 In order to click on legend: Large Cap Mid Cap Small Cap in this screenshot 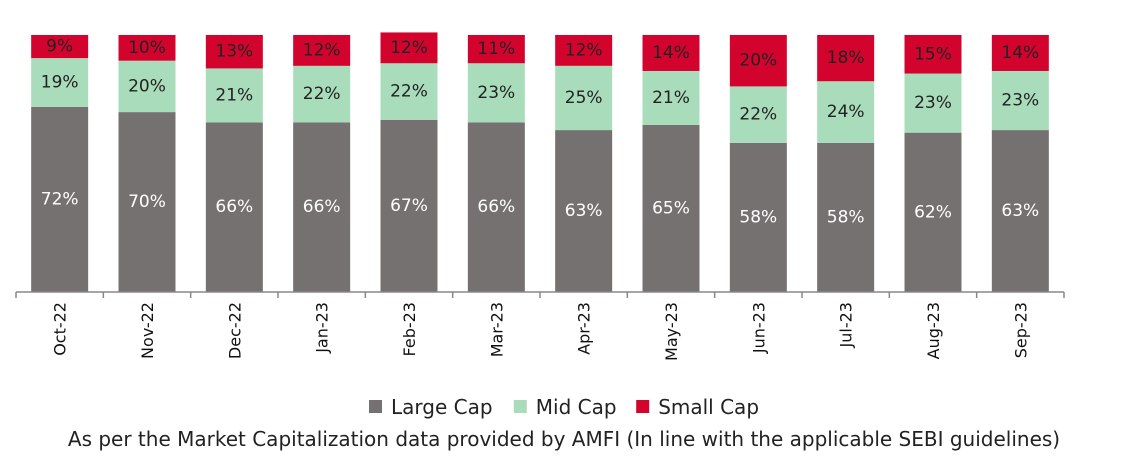, I will do `click(564, 407)`.